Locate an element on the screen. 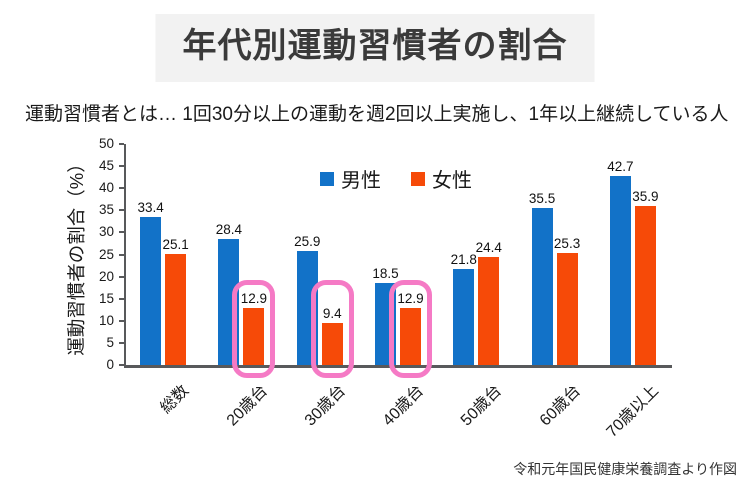  x-category-label: 20歳台 is located at coordinates (247, 406).